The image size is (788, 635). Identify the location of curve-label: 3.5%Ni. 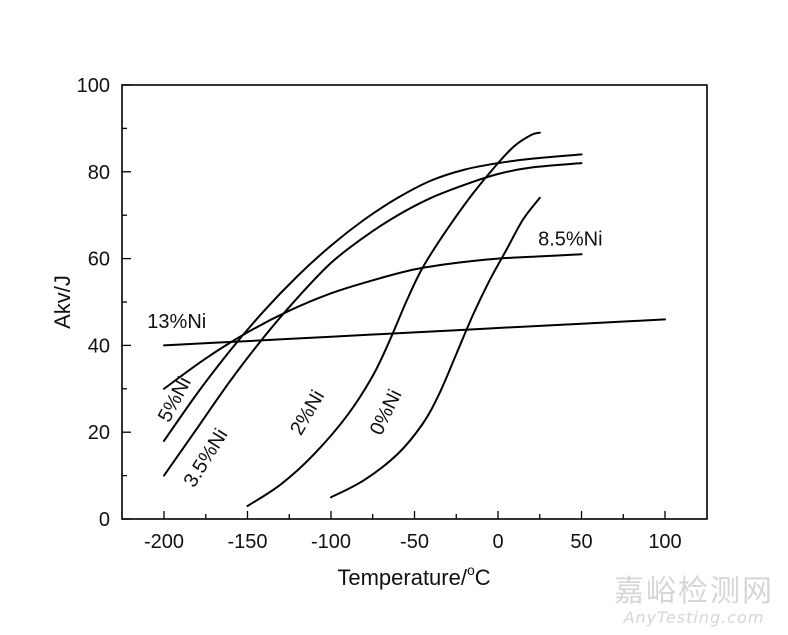
(206, 458).